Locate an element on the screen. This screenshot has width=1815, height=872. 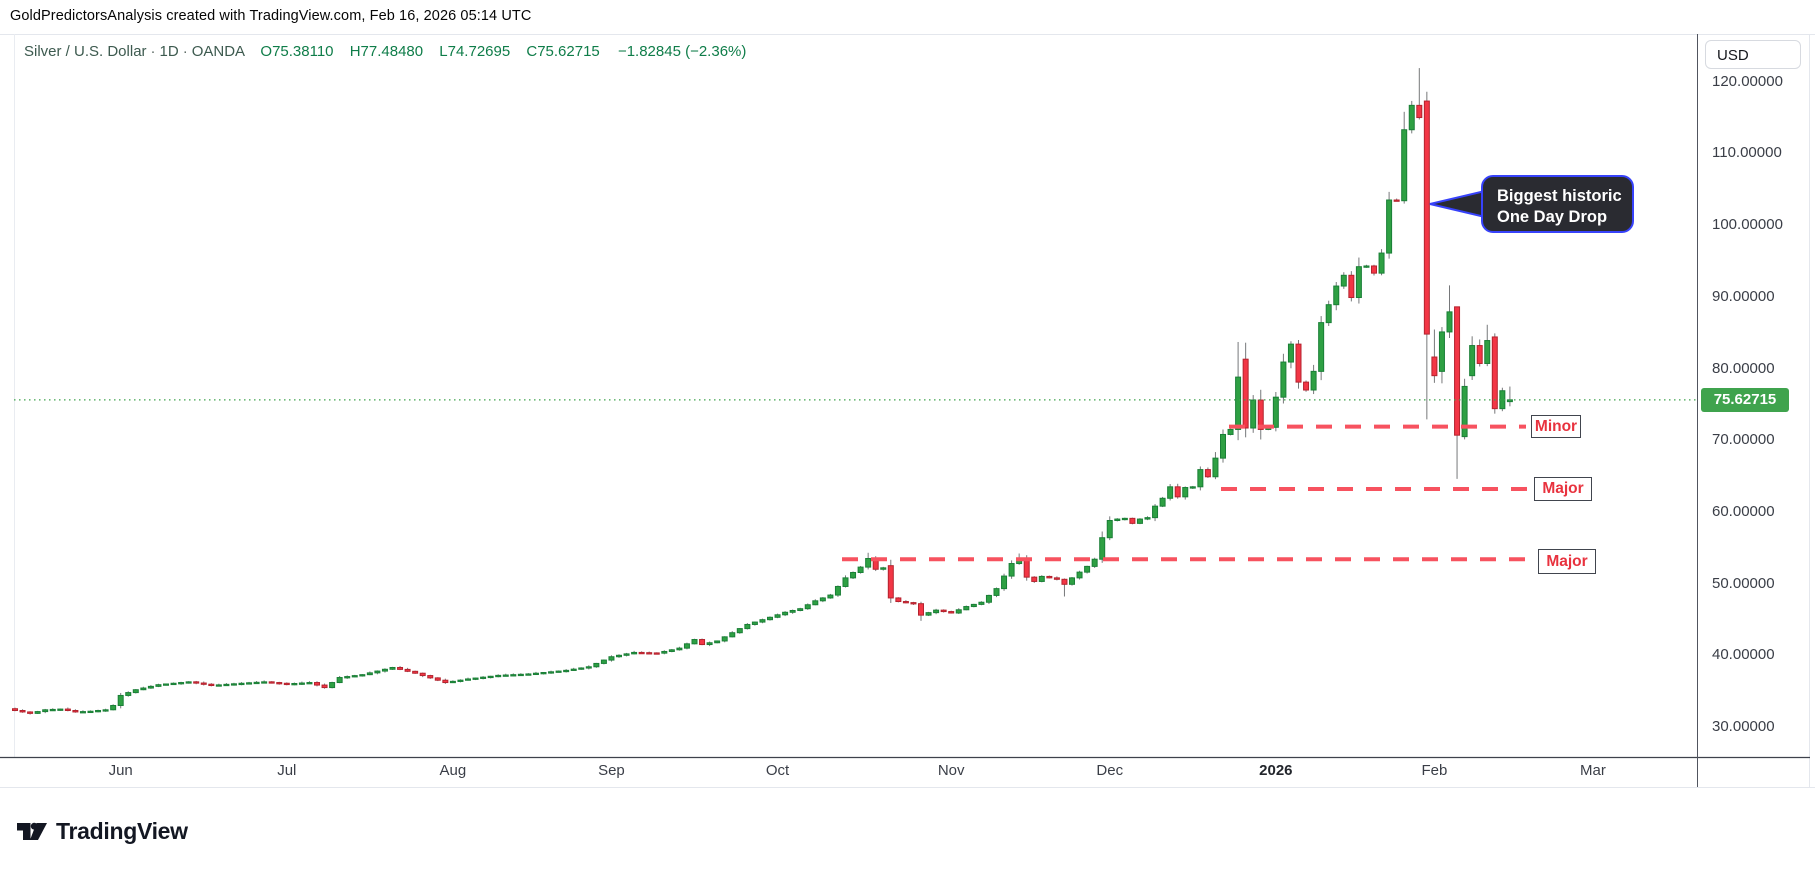
level-label-minor: Minor is located at coordinates (1556, 426).